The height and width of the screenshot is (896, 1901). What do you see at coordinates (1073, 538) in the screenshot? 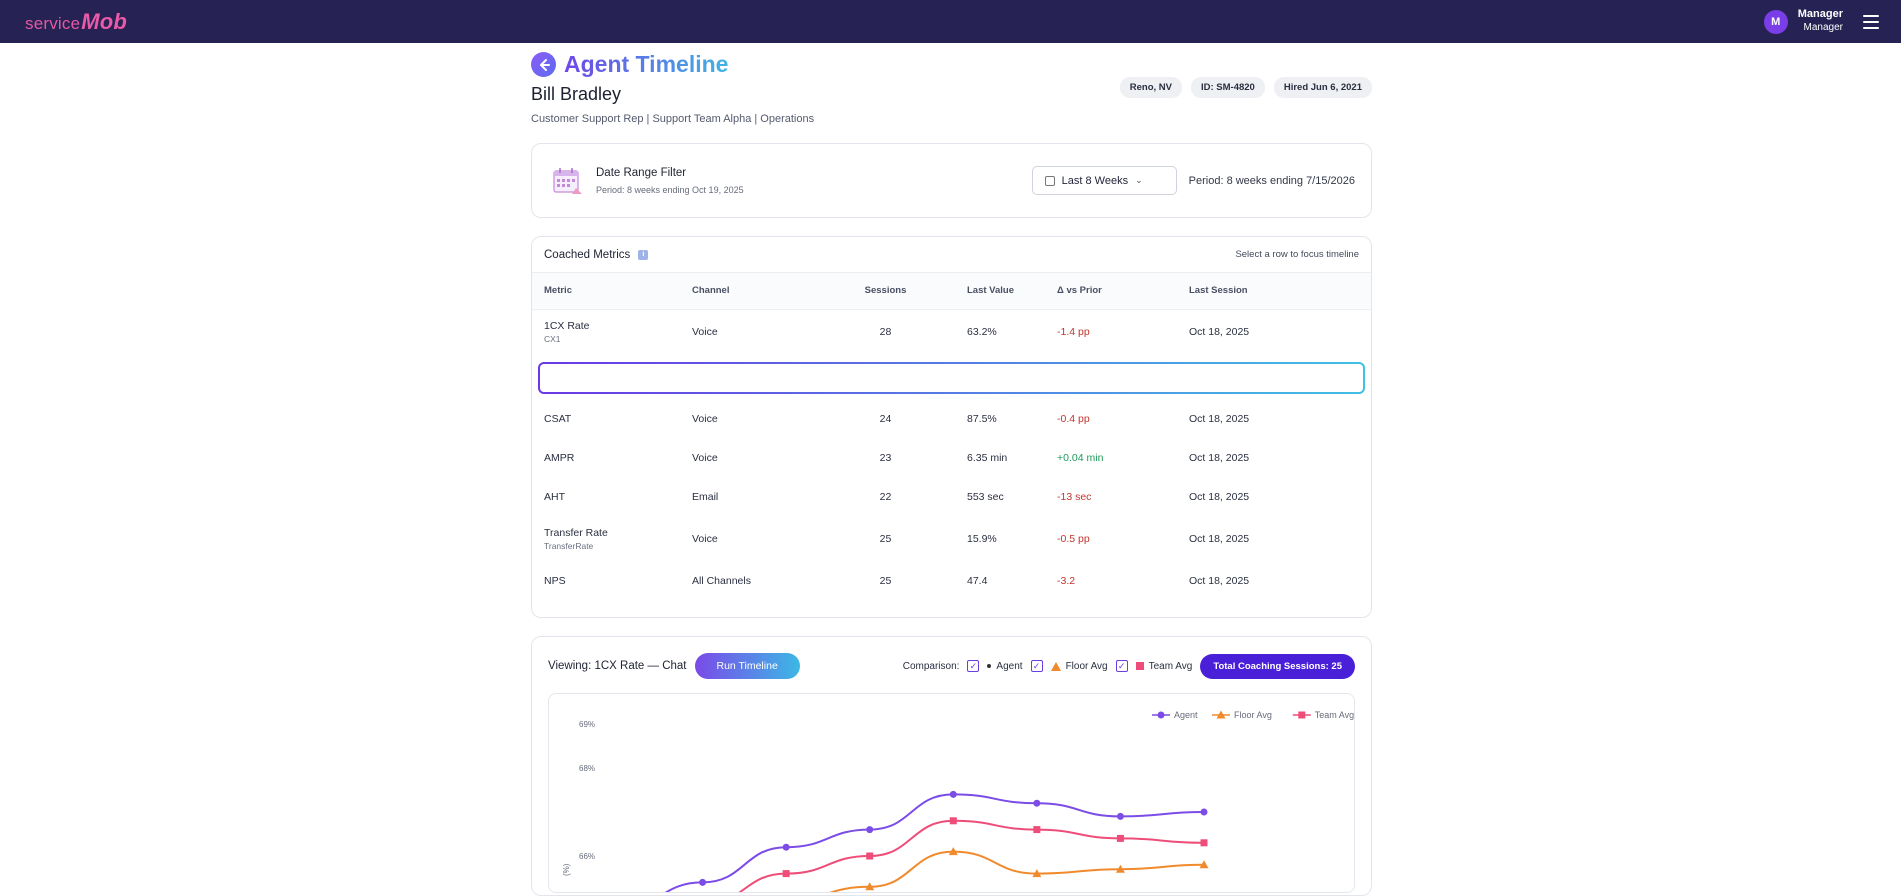
I see `delta-cell: -0.5 pp` at bounding box center [1073, 538].